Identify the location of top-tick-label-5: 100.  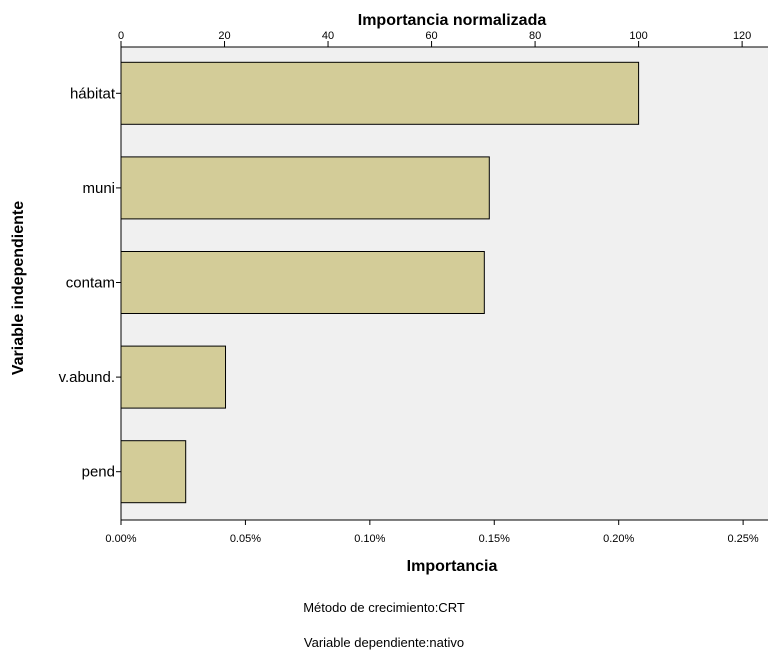
(638, 36).